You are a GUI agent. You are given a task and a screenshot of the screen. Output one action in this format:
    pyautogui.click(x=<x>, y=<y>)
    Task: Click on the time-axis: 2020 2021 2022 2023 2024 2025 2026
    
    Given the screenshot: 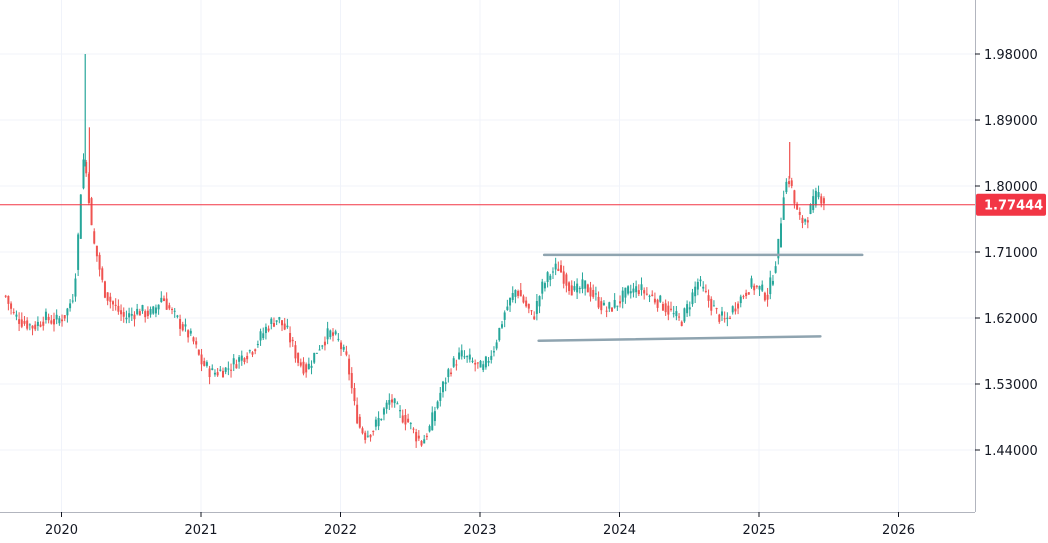 What is the action you would take?
    pyautogui.click(x=480, y=525)
    